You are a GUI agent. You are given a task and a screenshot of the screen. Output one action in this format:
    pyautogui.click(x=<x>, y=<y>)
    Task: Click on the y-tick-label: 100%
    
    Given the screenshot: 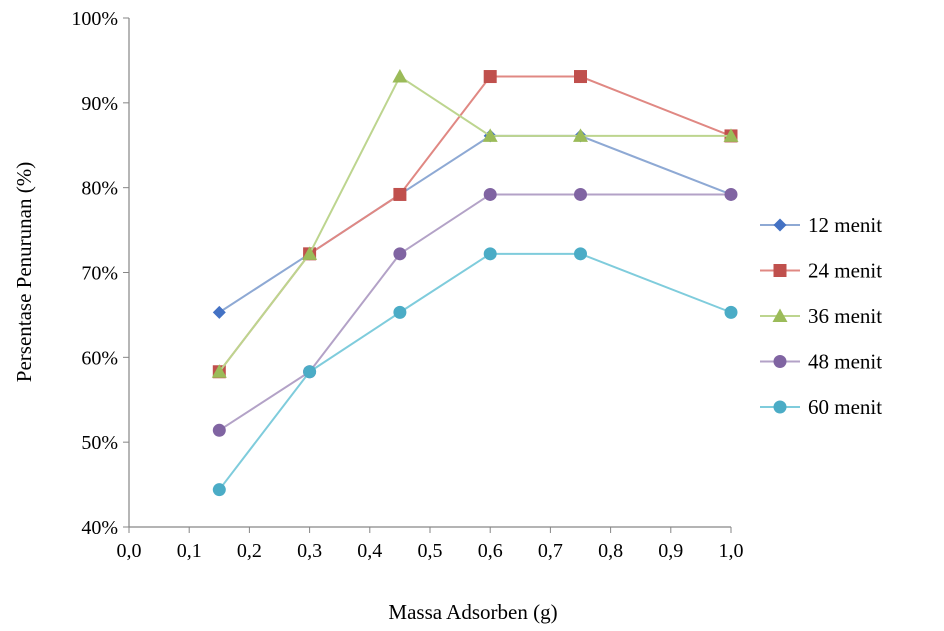 What is the action you would take?
    pyautogui.click(x=94, y=19)
    